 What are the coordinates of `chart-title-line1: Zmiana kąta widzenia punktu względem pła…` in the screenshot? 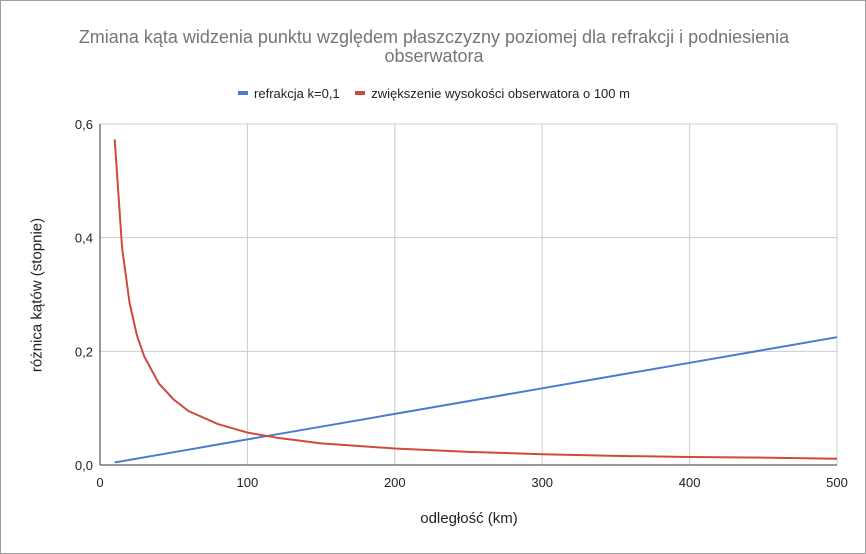 It's located at (434, 37).